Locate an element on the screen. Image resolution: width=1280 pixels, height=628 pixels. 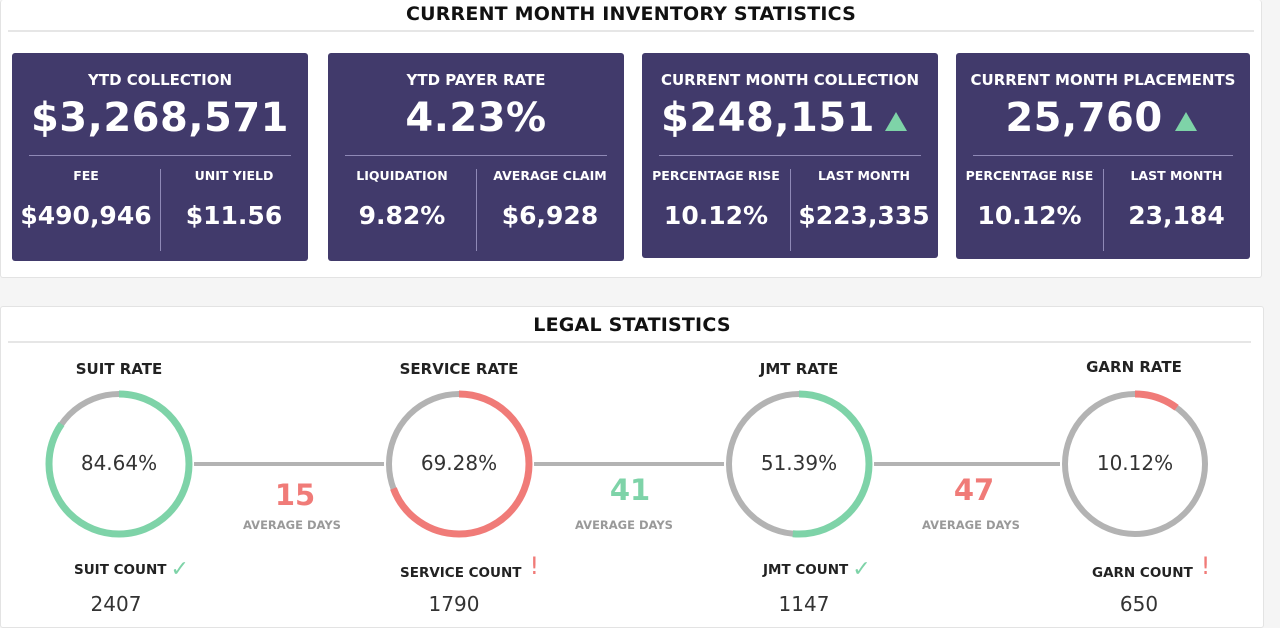
metric-value: $6,928 is located at coordinates (550, 215).